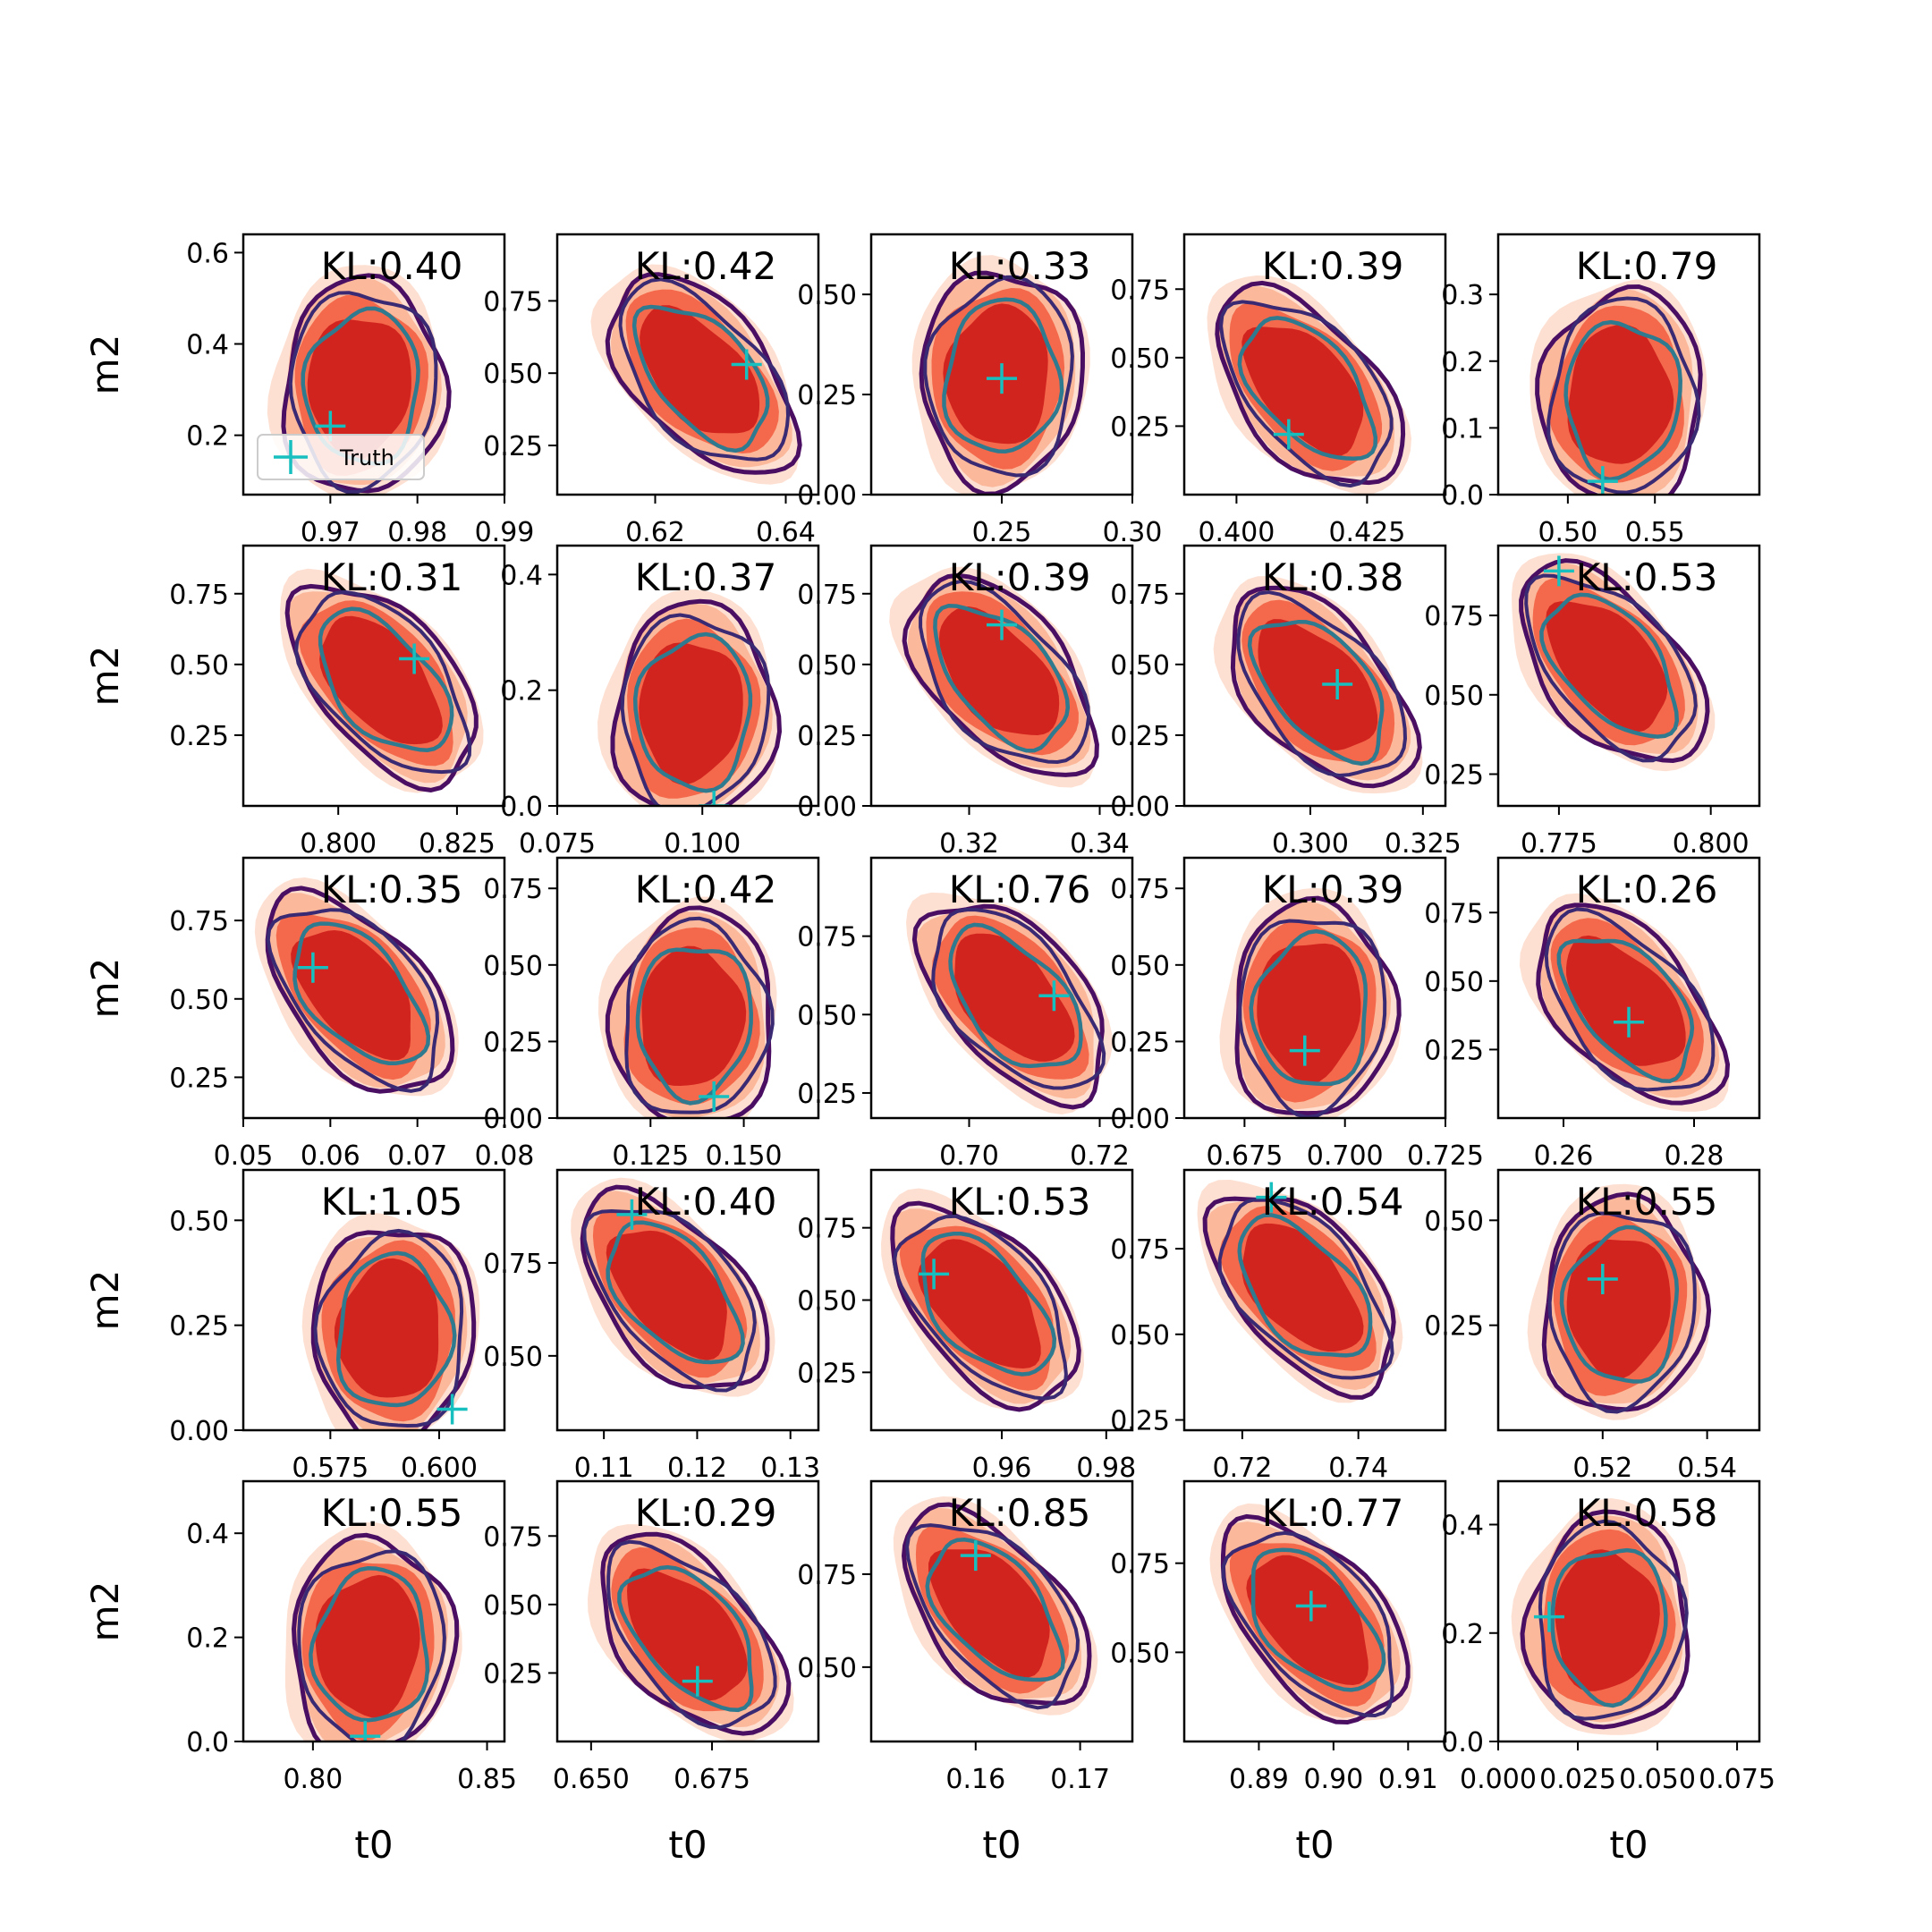 The width and height of the screenshot is (1932, 1932). I want to click on subplot-3-1: KL:0.35 0.25 0.50 0.75 0.05 0.06 0.07 0.08 m2, so click(308, 1014).